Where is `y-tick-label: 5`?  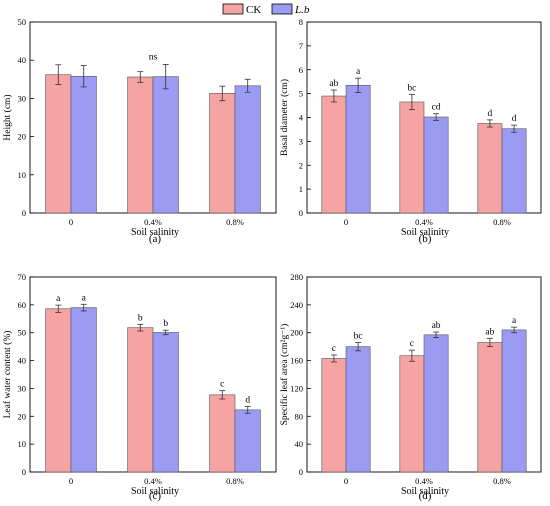 y-tick-label: 5 is located at coordinates (301, 94).